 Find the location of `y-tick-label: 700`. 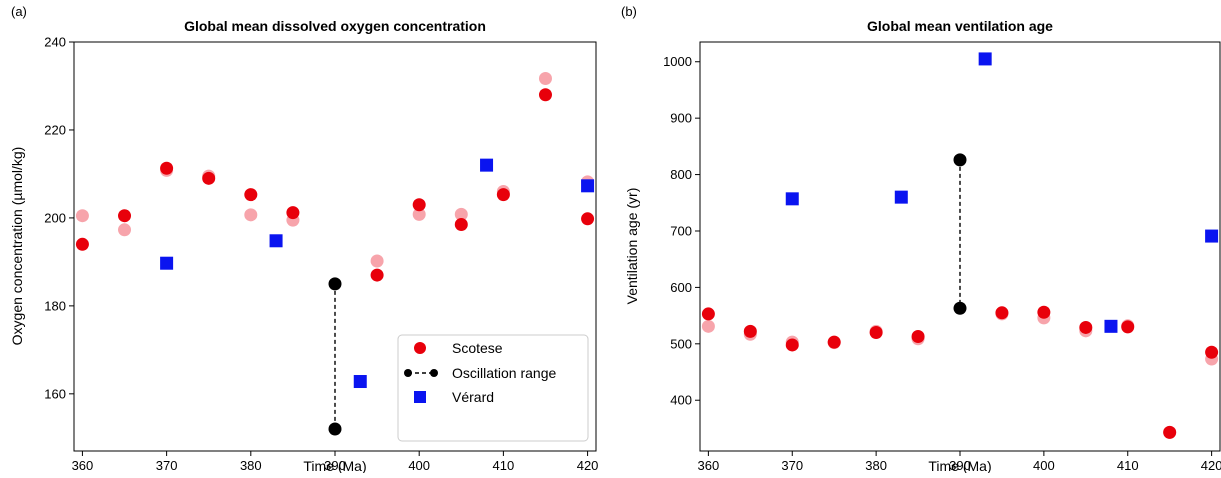

y-tick-label: 700 is located at coordinates (681, 230).